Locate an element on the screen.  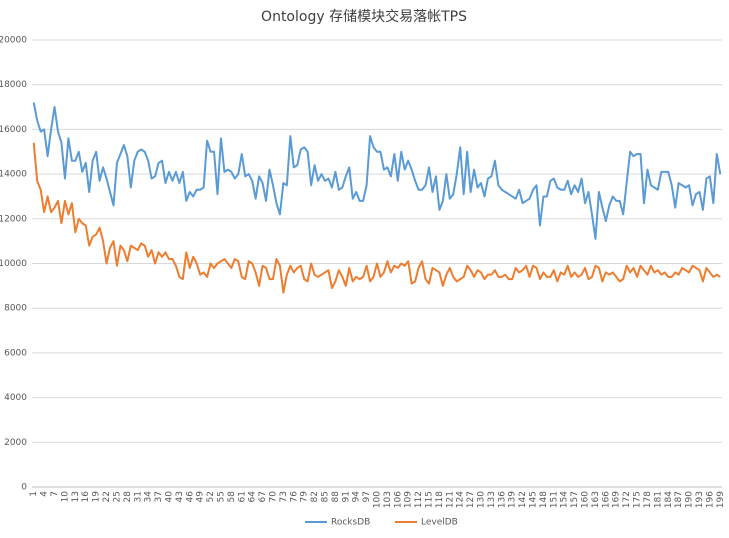
x-tick-label: 190 is located at coordinates (690, 499).